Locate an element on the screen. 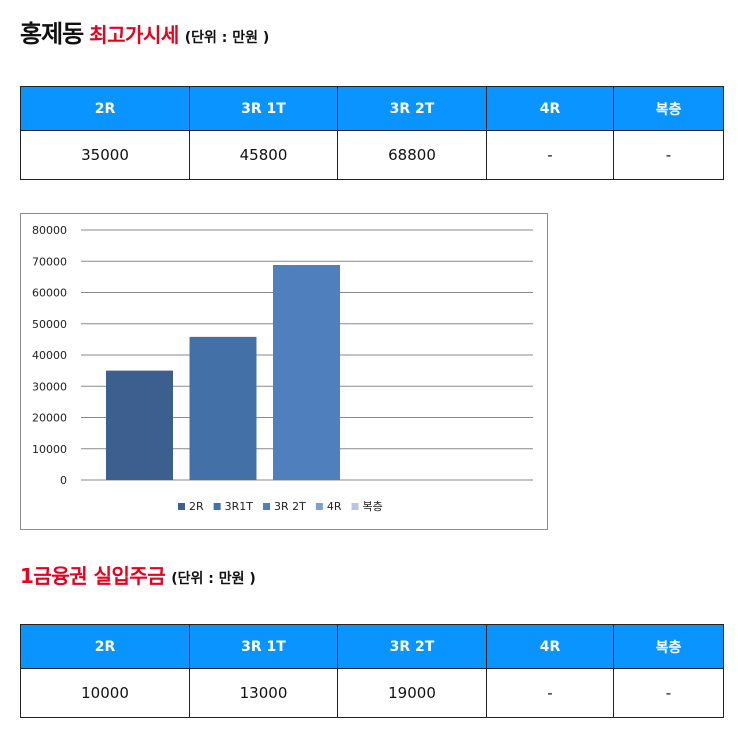  loan-deposit-title: 1금융권 실입주금 is located at coordinates (93, 576).